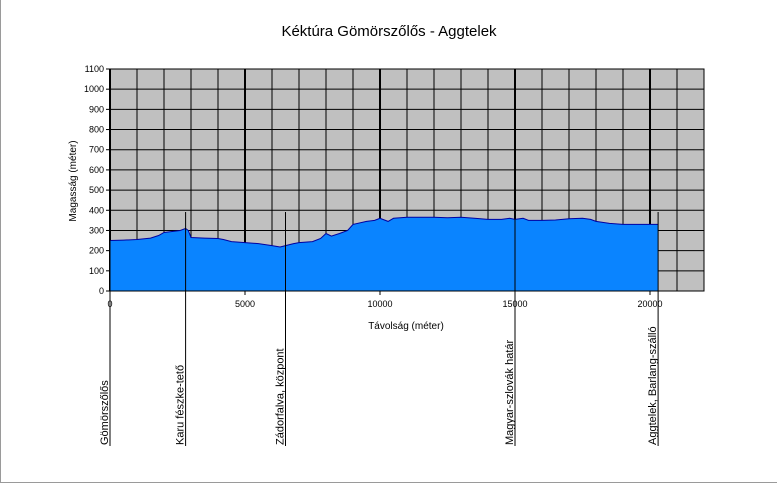 This screenshot has height=484, width=778. Describe the element at coordinates (281, 396) in the screenshot. I see `marker-label: Zádorfalva, központ` at that location.